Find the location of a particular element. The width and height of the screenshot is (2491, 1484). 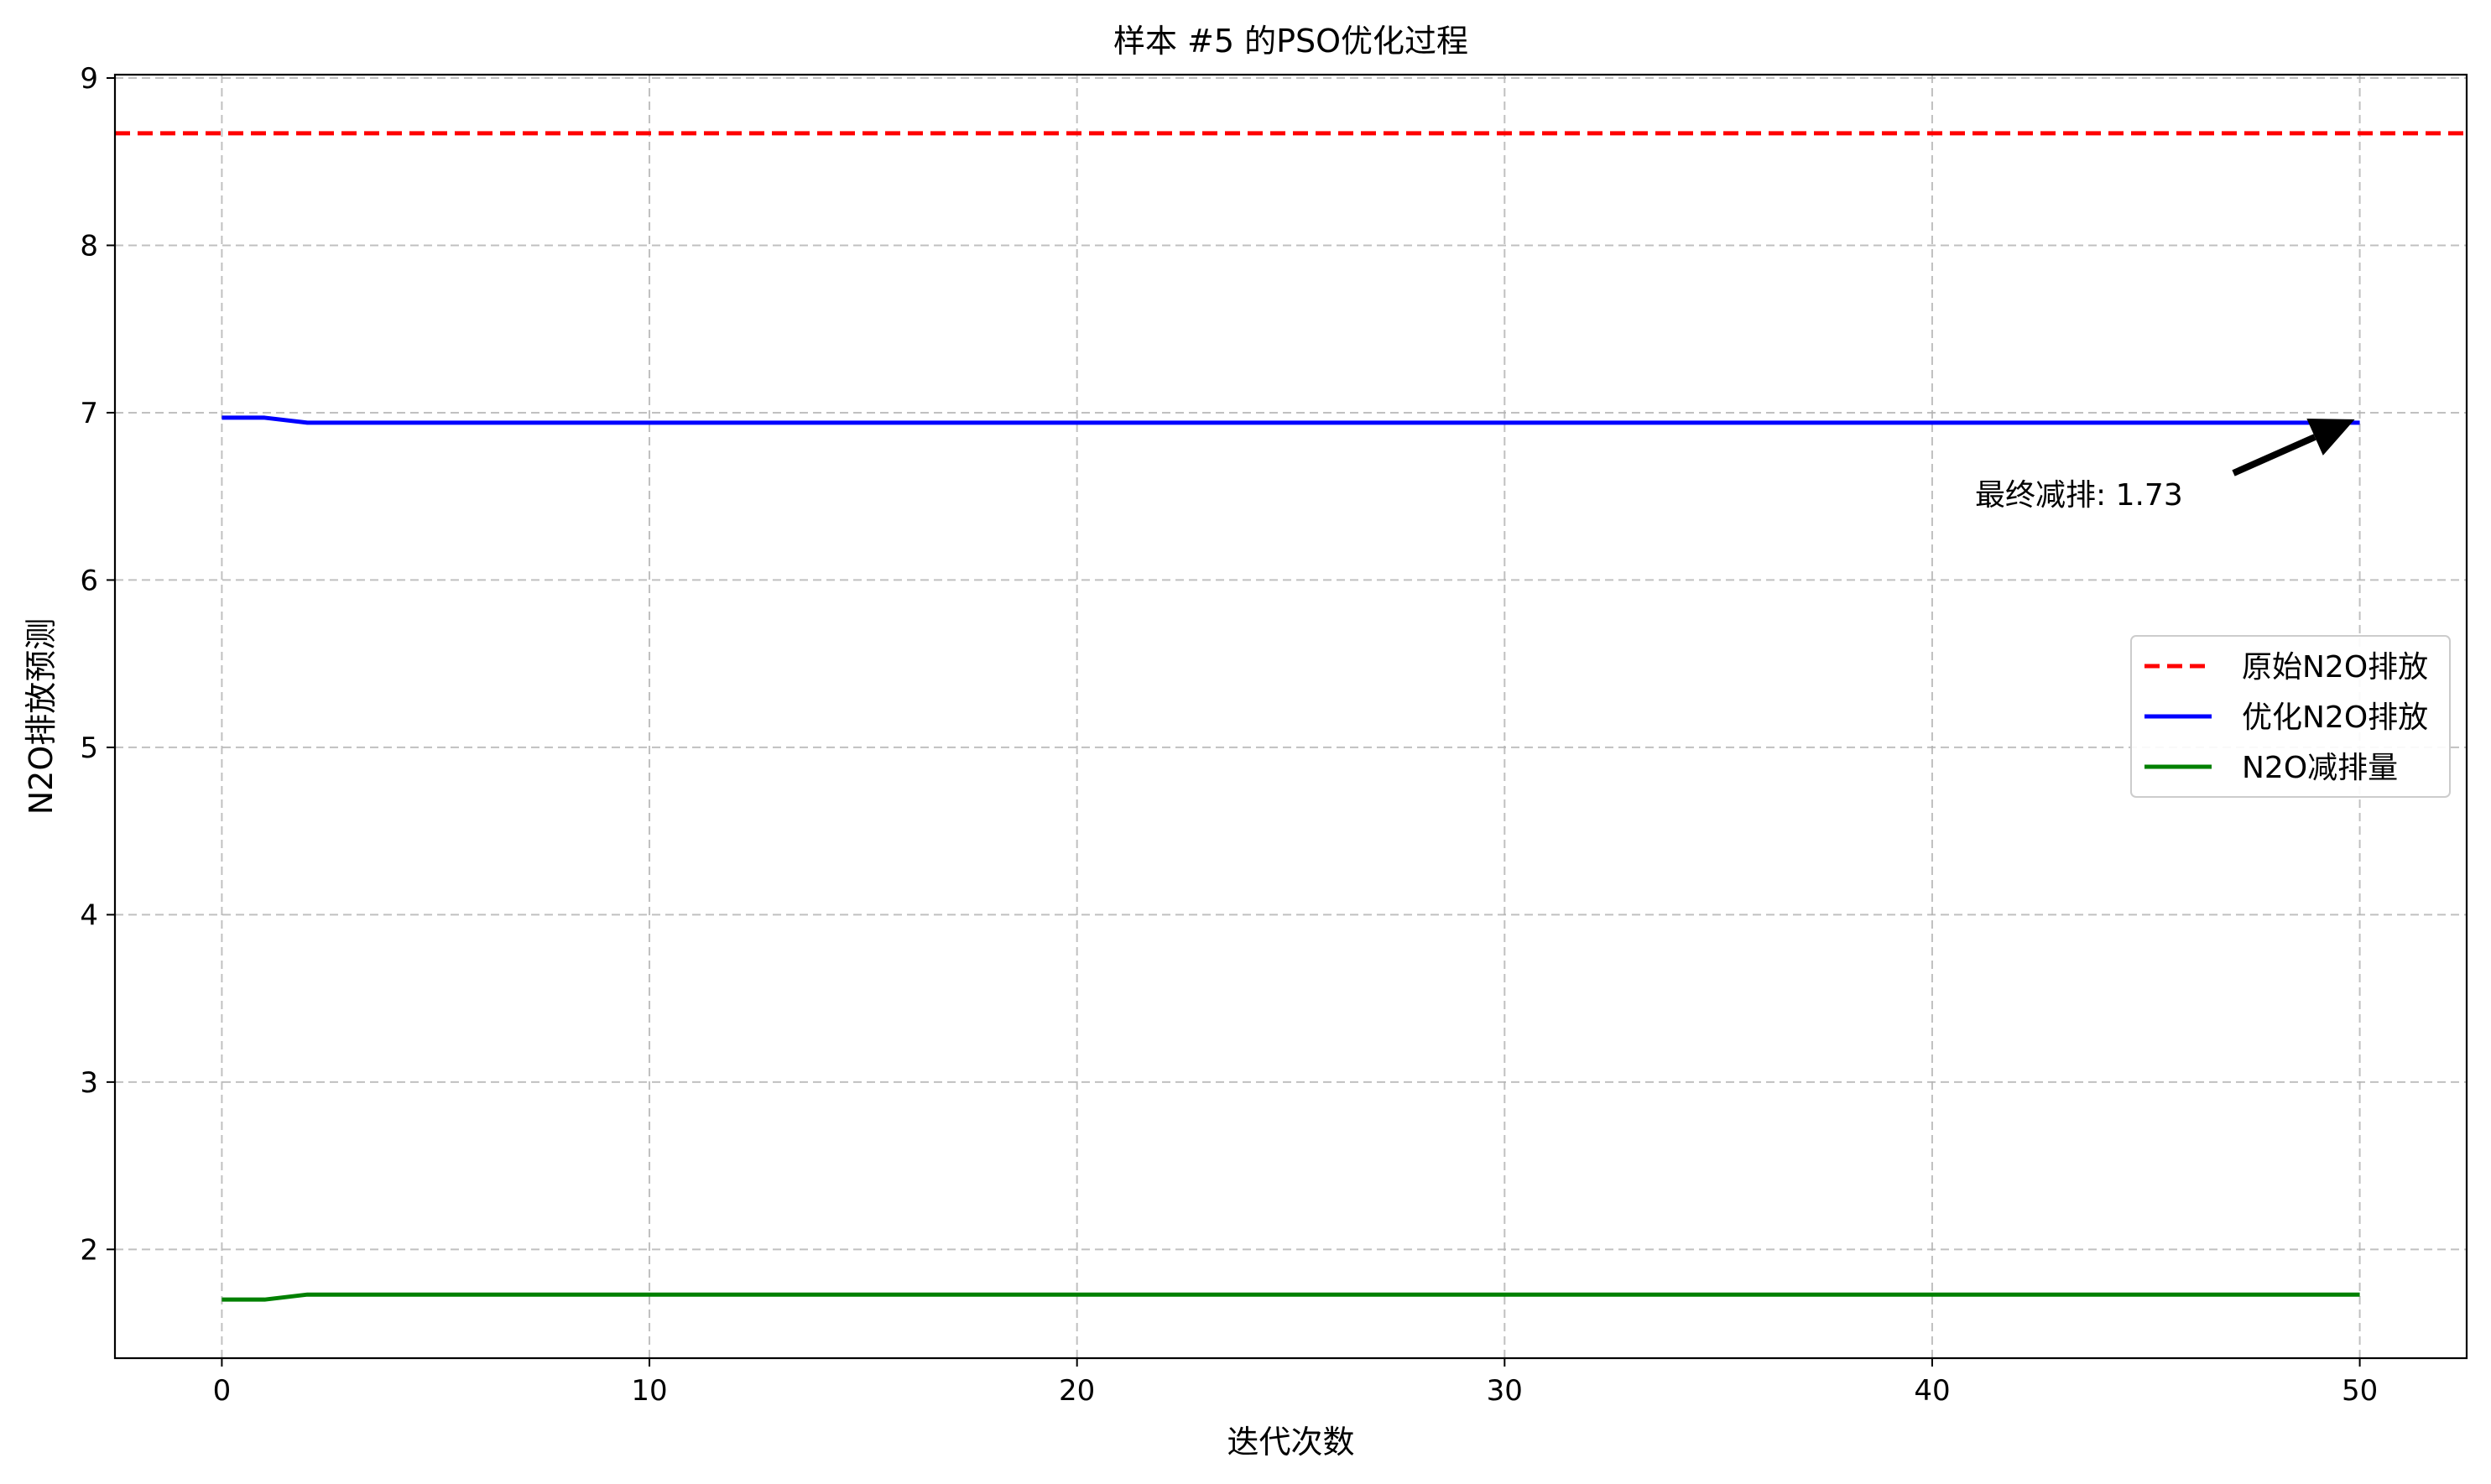

y-tick-label: 7 is located at coordinates (89, 413).